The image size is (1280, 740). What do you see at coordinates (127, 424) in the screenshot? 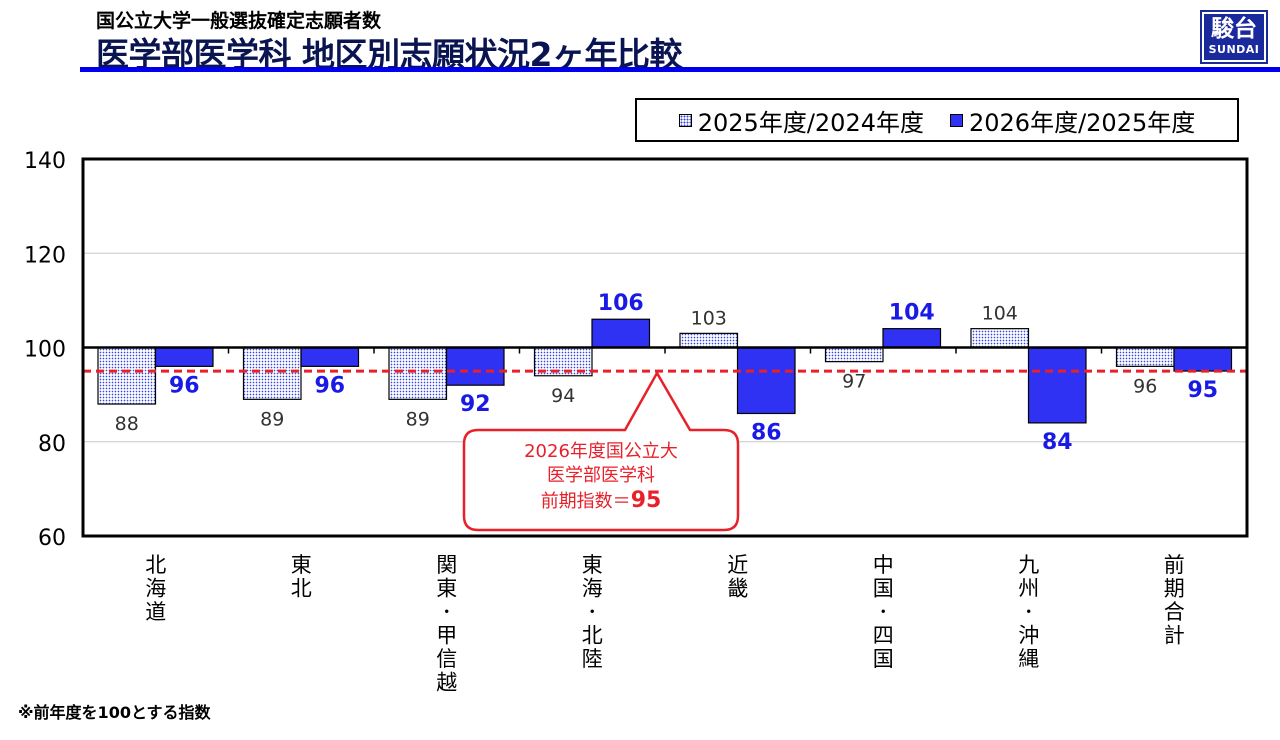
I see `value-label-dotted-0: 88` at bounding box center [127, 424].